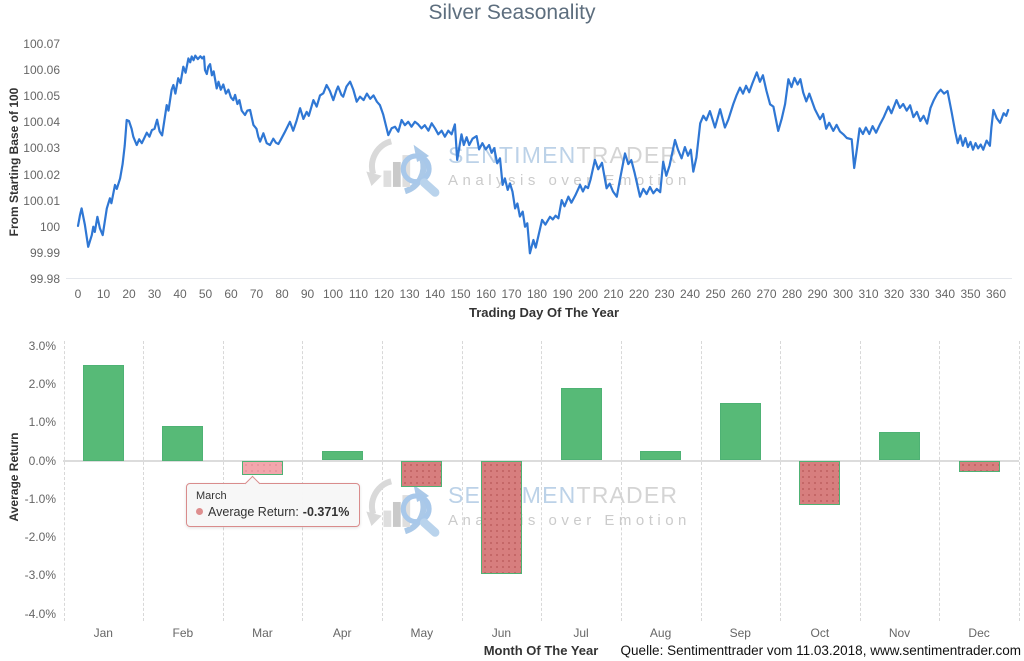 Image resolution: width=1024 pixels, height=661 pixels. I want to click on bottom-y-tick-label: -4.0%, so click(40, 613).